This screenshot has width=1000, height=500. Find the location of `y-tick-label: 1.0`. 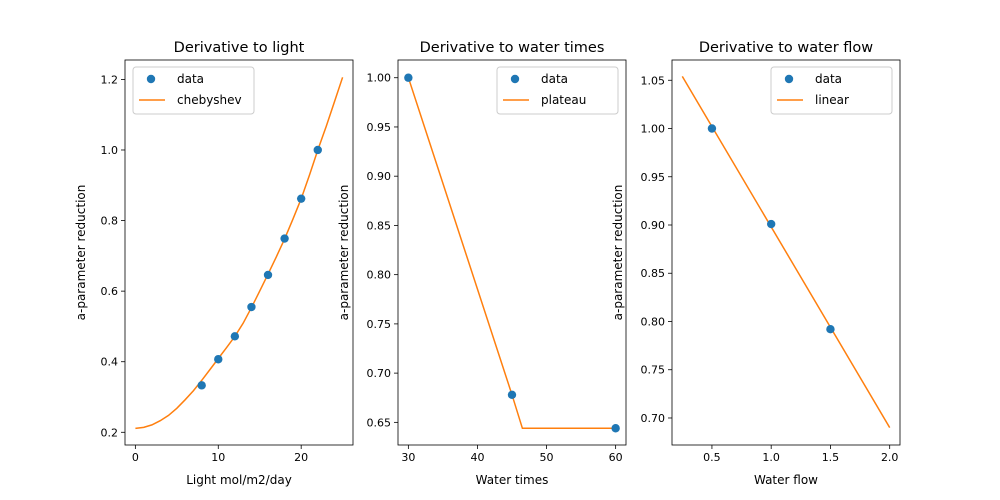

y-tick-label: 1.0 is located at coordinates (110, 150).